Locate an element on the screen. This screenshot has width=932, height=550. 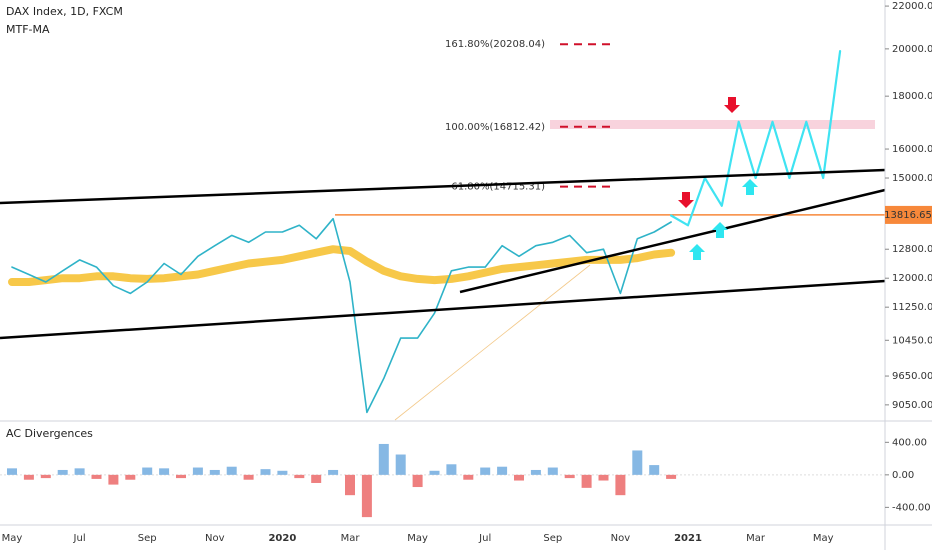
y-tick-label: 16000.00 is located at coordinates (912, 149).